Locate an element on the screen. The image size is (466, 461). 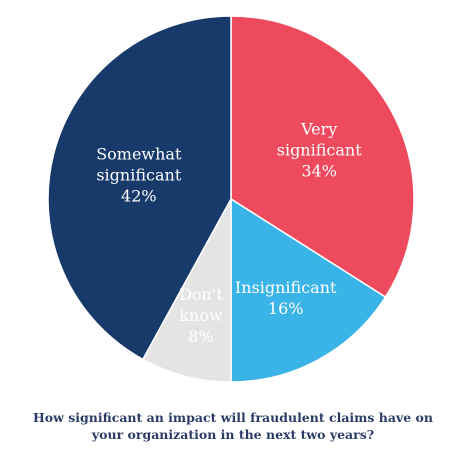
pie-slice-insignificant is located at coordinates (308, 290).